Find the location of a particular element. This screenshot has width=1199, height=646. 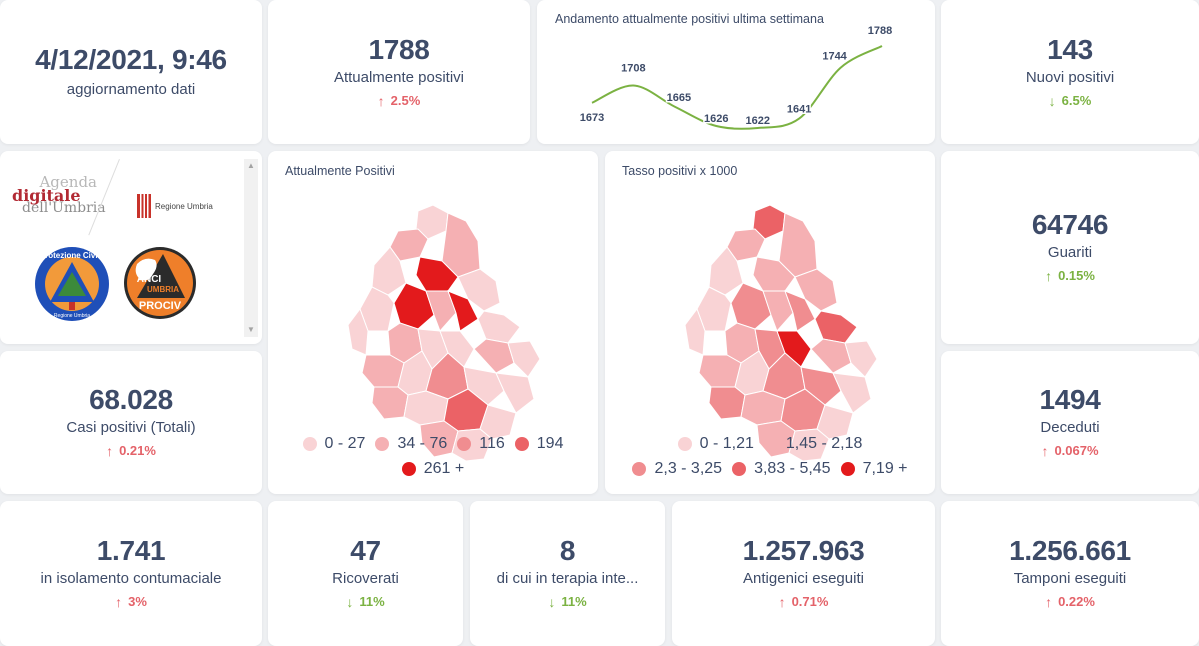

kpi-casi-totali: 68.028 Casi positivi (Totali) ↑ 0.21% is located at coordinates (131, 422).